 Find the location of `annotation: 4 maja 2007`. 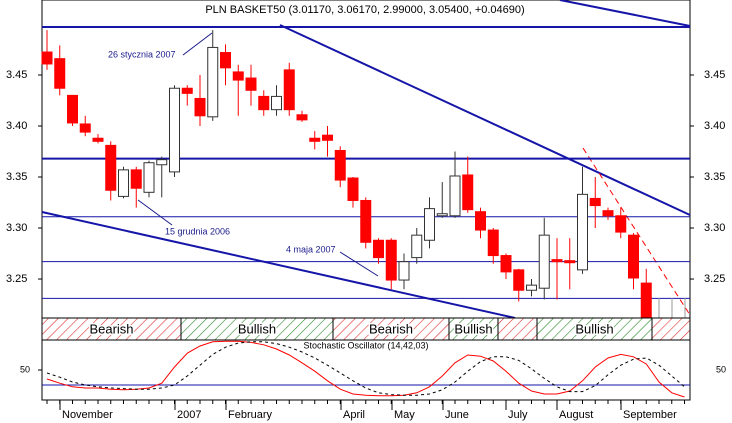

annotation: 4 maja 2007 is located at coordinates (311, 249).